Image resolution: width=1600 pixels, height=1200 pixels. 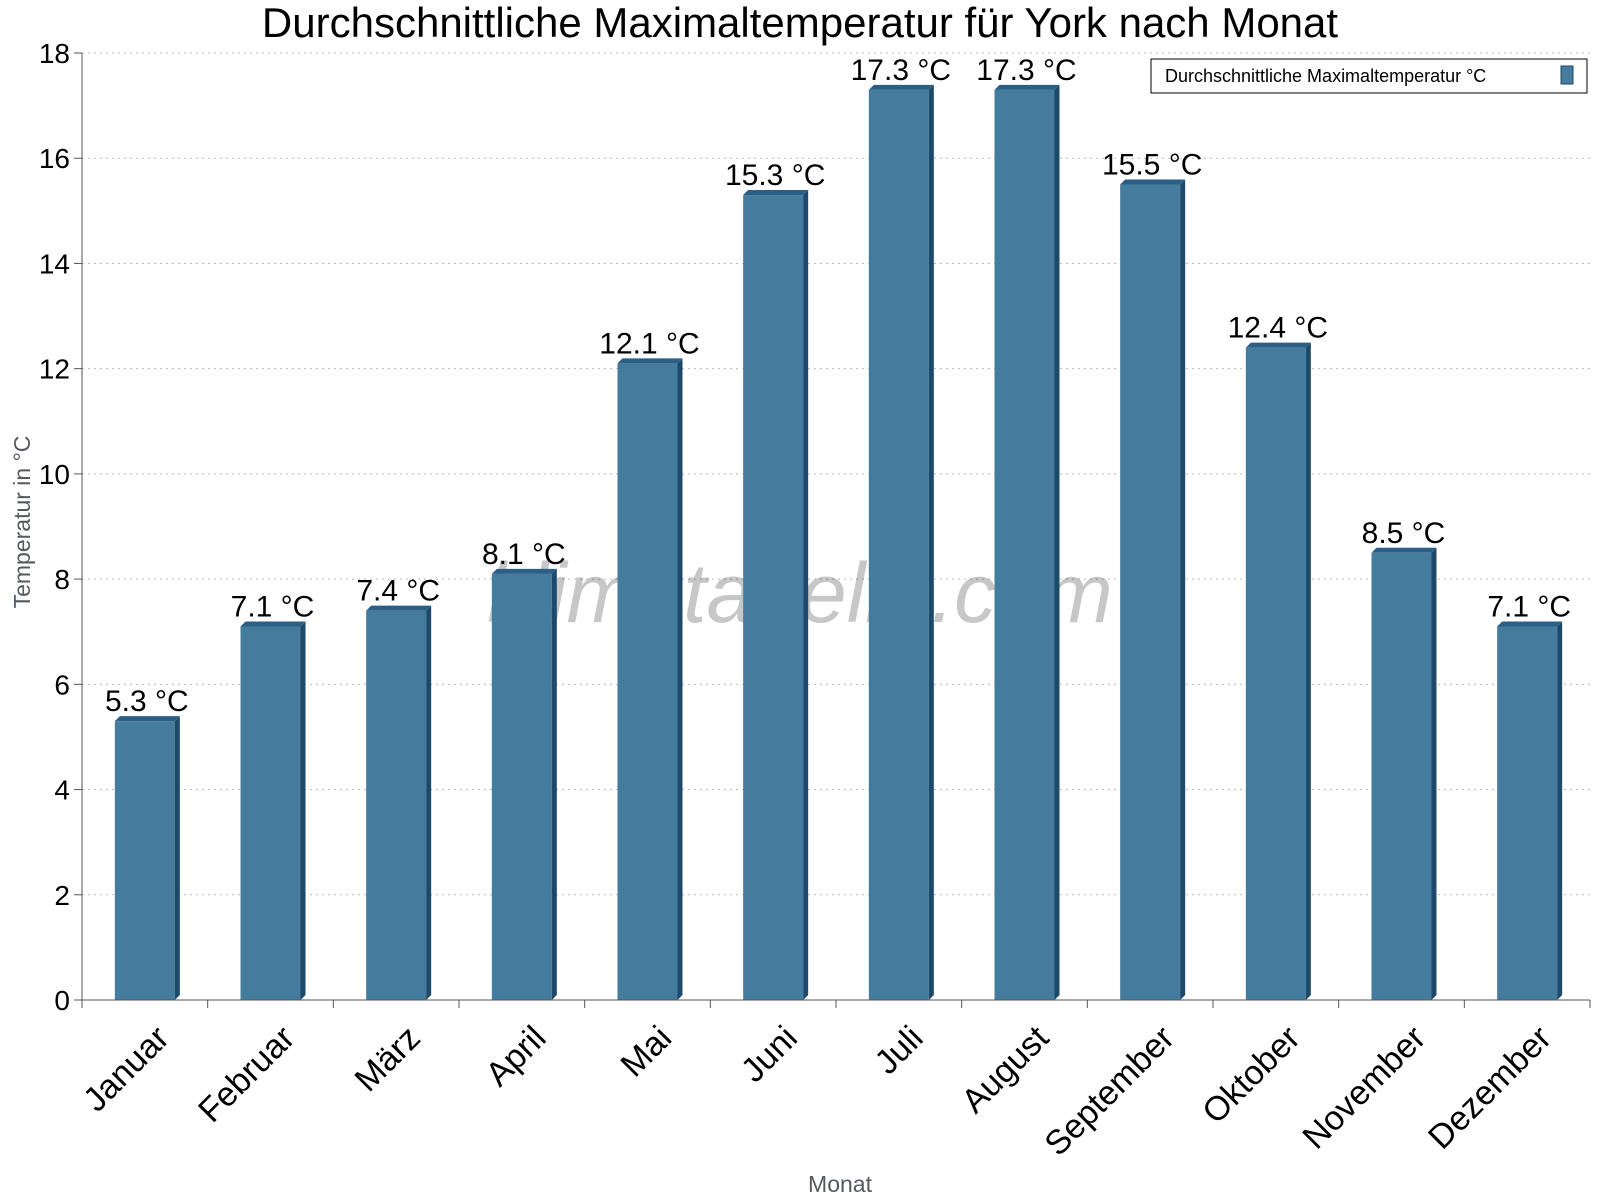 What do you see at coordinates (62, 1000) in the screenshot?
I see `y-tick-label: 0` at bounding box center [62, 1000].